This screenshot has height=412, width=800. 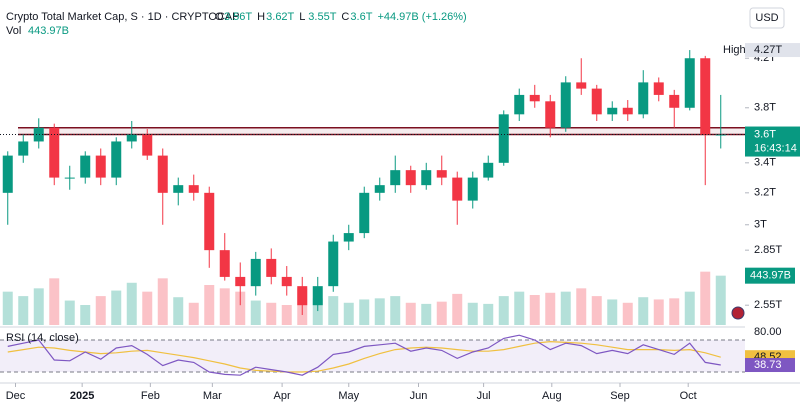 What do you see at coordinates (212, 396) in the screenshot?
I see `x-tick-label: Mar` at bounding box center [212, 396].